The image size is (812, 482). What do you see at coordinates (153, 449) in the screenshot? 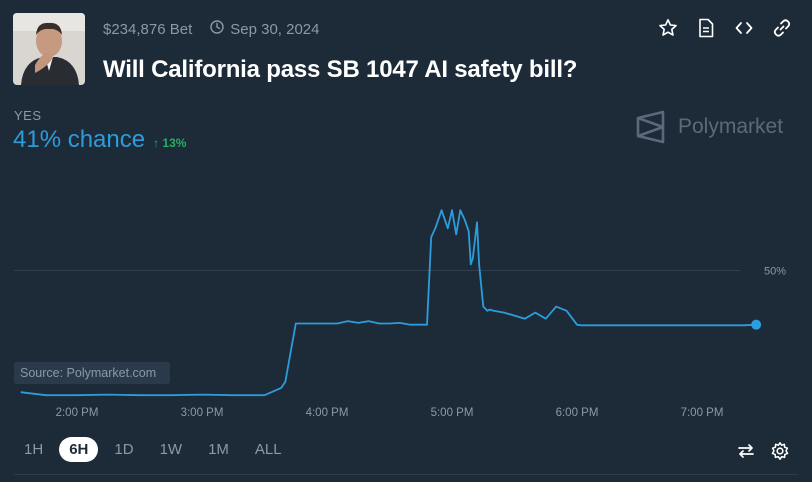
I see `timeframe-tabs: 1H 6H 1D 1W 1M ALL` at bounding box center [153, 449].